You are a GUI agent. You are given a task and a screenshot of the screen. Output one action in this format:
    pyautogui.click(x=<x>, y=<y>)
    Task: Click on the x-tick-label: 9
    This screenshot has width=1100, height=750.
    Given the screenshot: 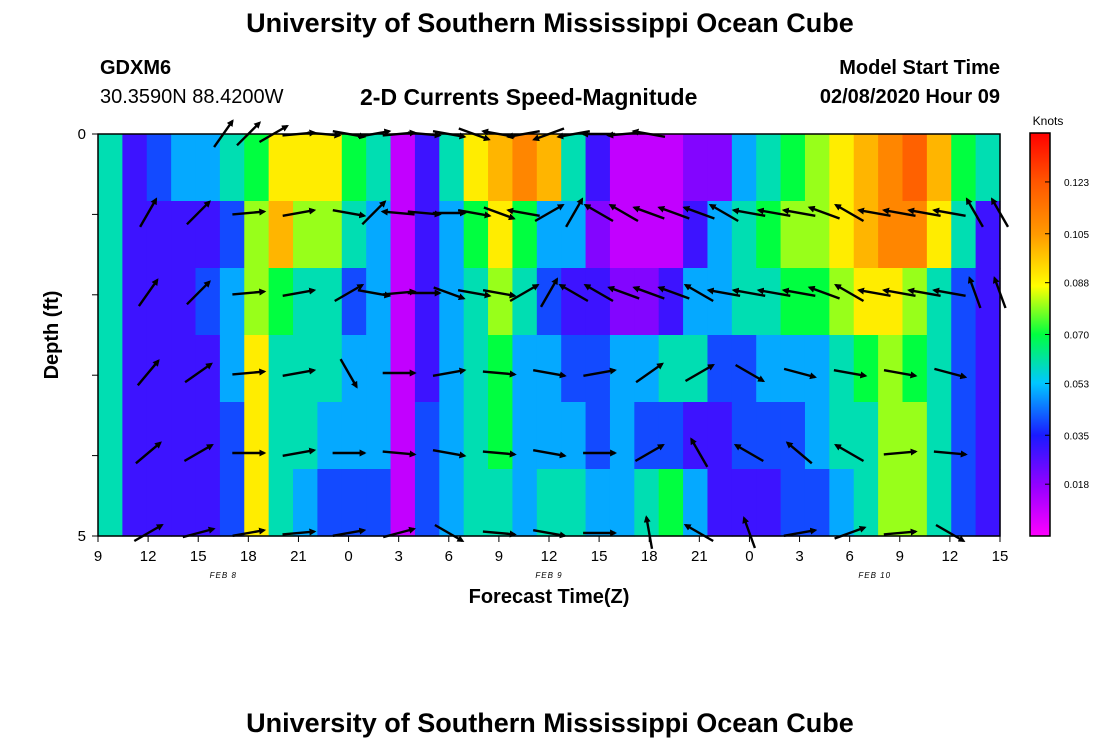 What is the action you would take?
    pyautogui.click(x=499, y=556)
    